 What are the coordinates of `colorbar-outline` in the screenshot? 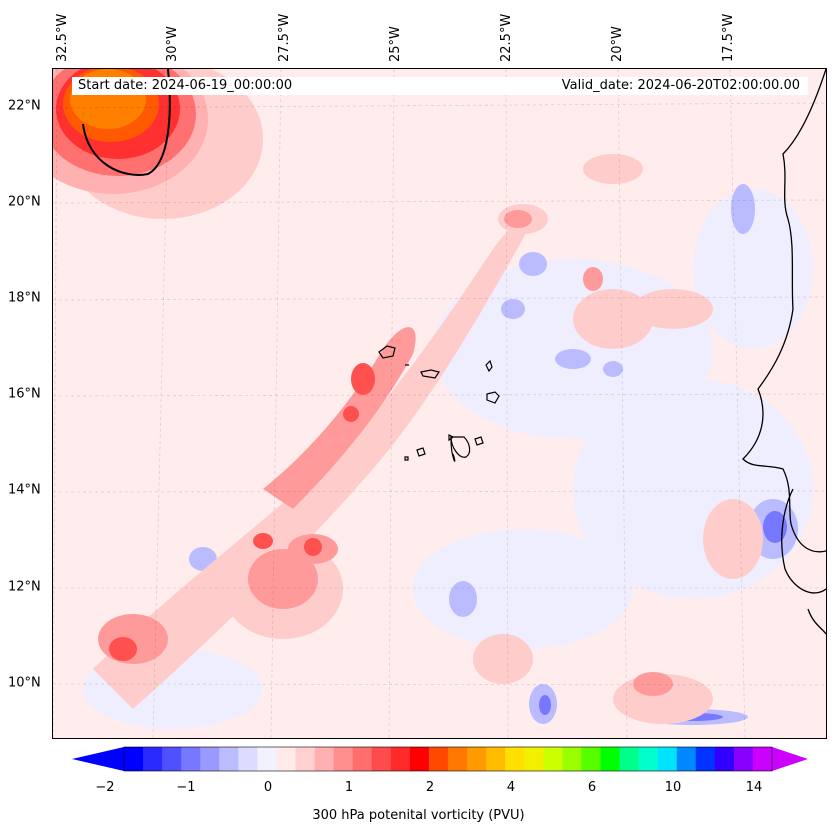 It's located at (448, 759).